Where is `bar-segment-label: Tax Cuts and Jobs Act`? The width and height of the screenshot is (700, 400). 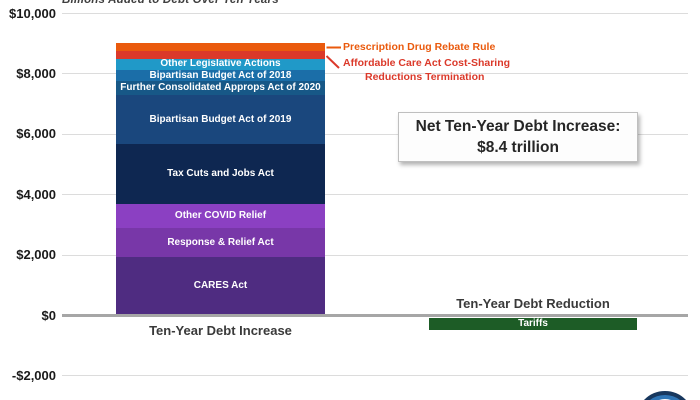 bar-segment-label: Tax Cuts and Jobs Act is located at coordinates (220, 173).